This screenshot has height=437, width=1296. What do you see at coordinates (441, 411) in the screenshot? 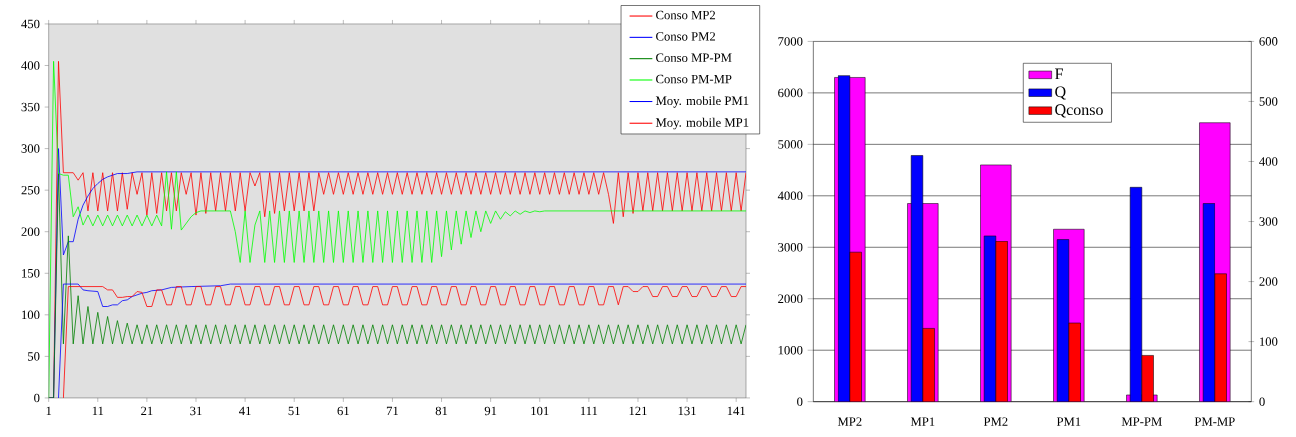
I see `x-tick-label: 81` at bounding box center [441, 411].